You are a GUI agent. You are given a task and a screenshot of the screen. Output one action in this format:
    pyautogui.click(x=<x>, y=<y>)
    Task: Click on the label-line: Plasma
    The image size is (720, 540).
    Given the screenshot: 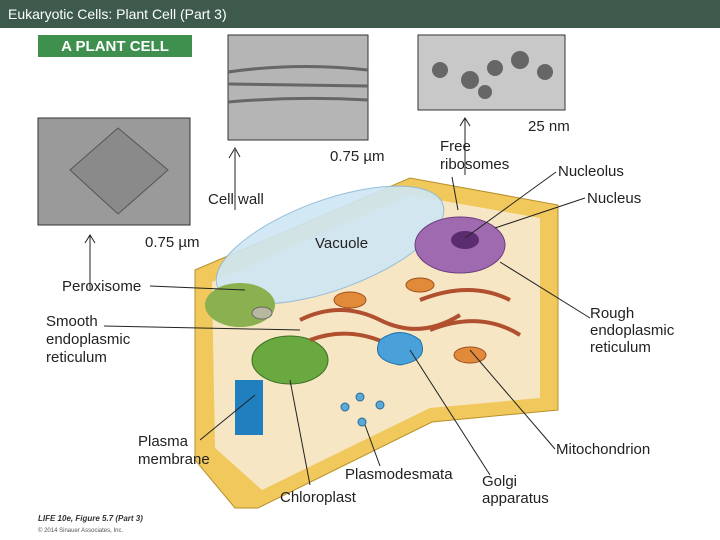 What is the action you would take?
    pyautogui.click(x=163, y=441)
    